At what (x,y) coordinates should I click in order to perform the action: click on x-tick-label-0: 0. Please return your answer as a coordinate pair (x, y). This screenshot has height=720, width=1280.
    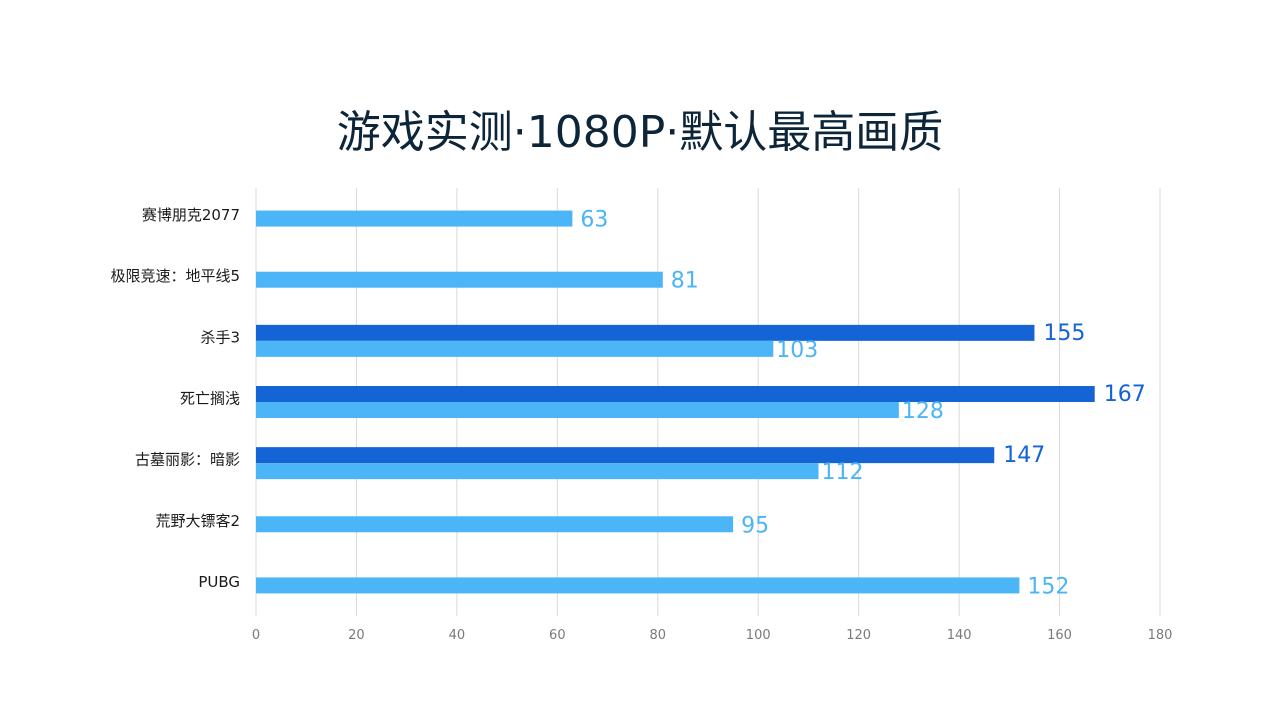
    Looking at the image, I should click on (256, 635).